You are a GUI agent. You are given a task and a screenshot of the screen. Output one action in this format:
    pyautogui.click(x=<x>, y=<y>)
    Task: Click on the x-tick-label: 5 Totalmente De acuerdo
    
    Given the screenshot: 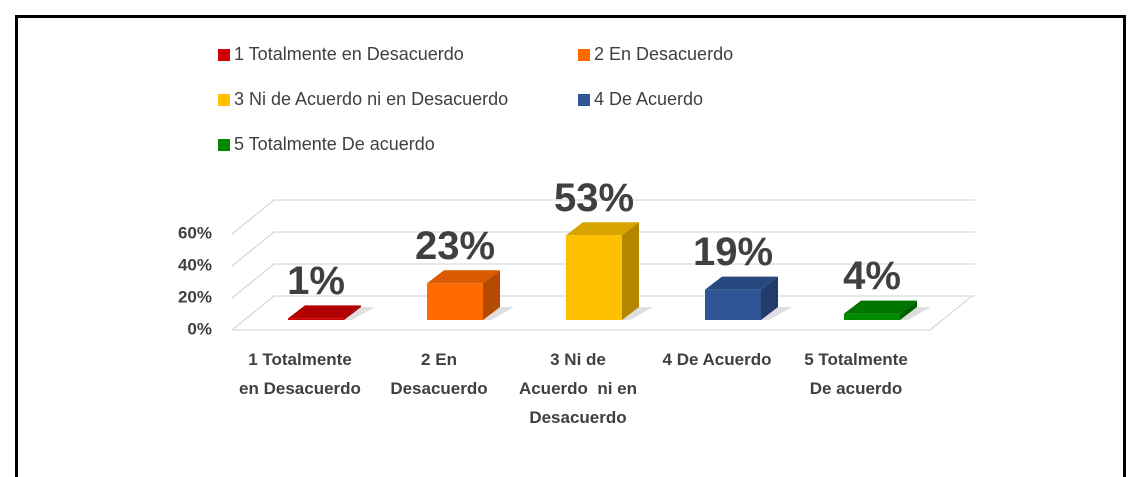 What is the action you would take?
    pyautogui.click(x=858, y=374)
    